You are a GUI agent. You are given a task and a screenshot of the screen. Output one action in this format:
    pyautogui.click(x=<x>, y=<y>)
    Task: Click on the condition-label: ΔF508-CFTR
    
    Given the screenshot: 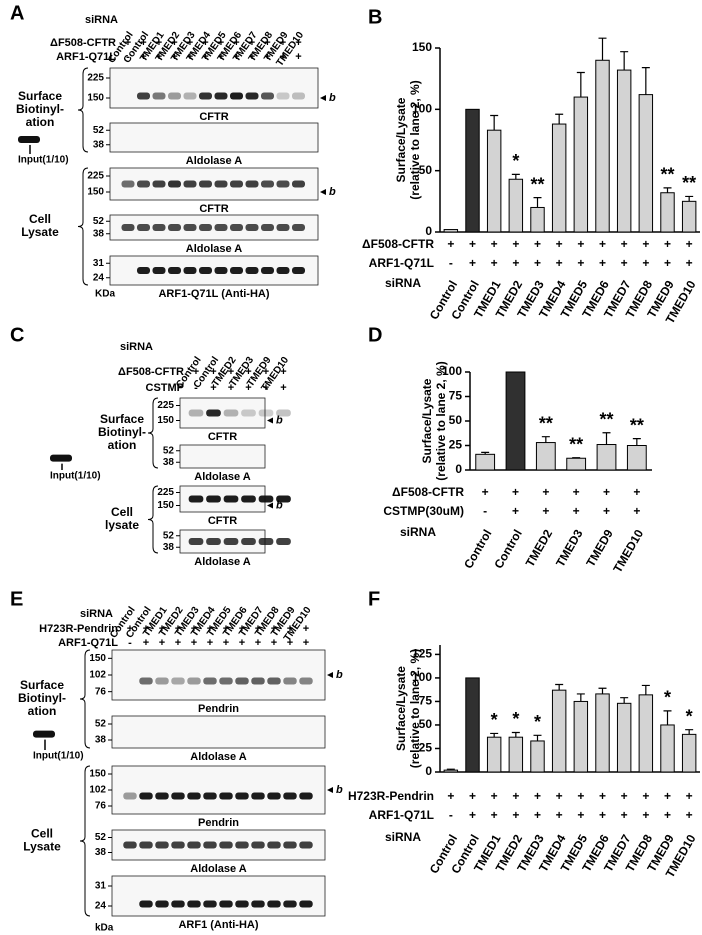 What is the action you would take?
    pyautogui.click(x=83, y=43)
    